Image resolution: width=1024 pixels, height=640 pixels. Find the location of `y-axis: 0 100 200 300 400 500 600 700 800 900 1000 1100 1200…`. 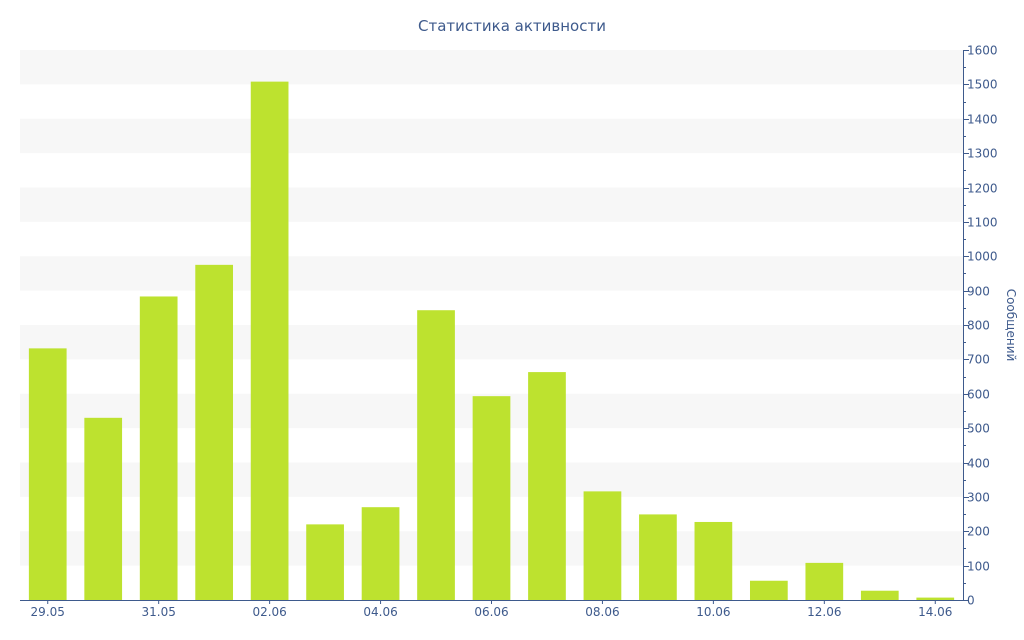

y-axis: 0 100 200 300 400 500 600 700 800 900 1000 1100 1200… is located at coordinates (980, 326).